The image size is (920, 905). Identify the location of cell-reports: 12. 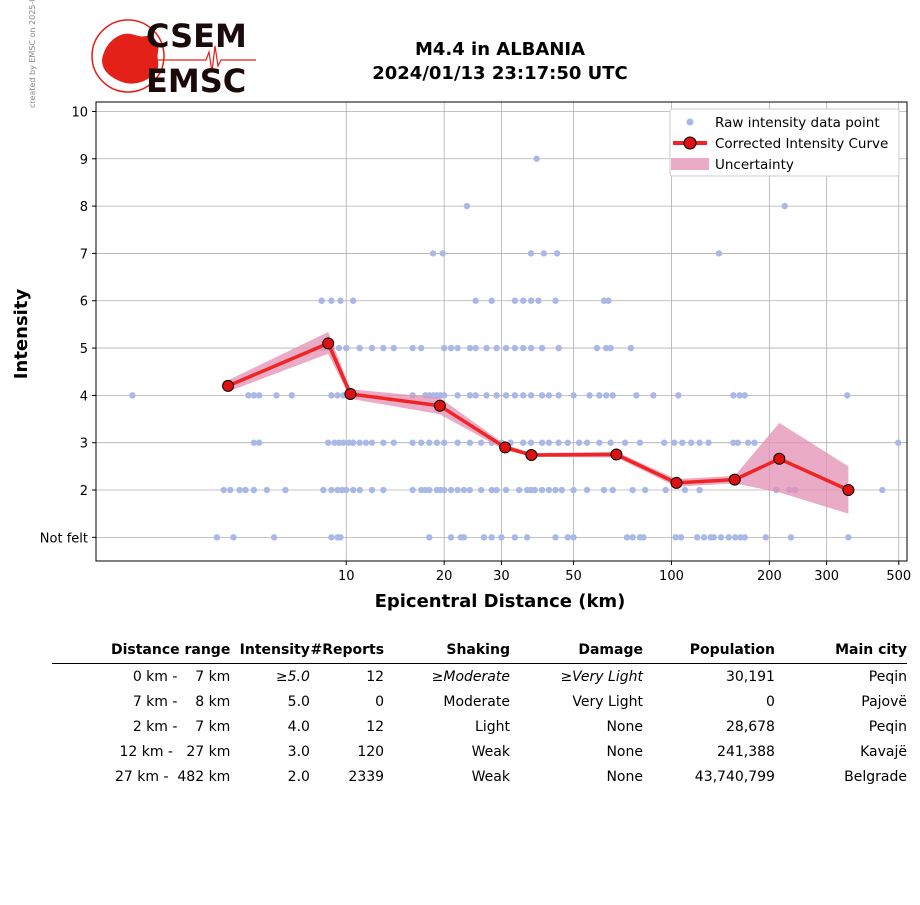
(375, 726).